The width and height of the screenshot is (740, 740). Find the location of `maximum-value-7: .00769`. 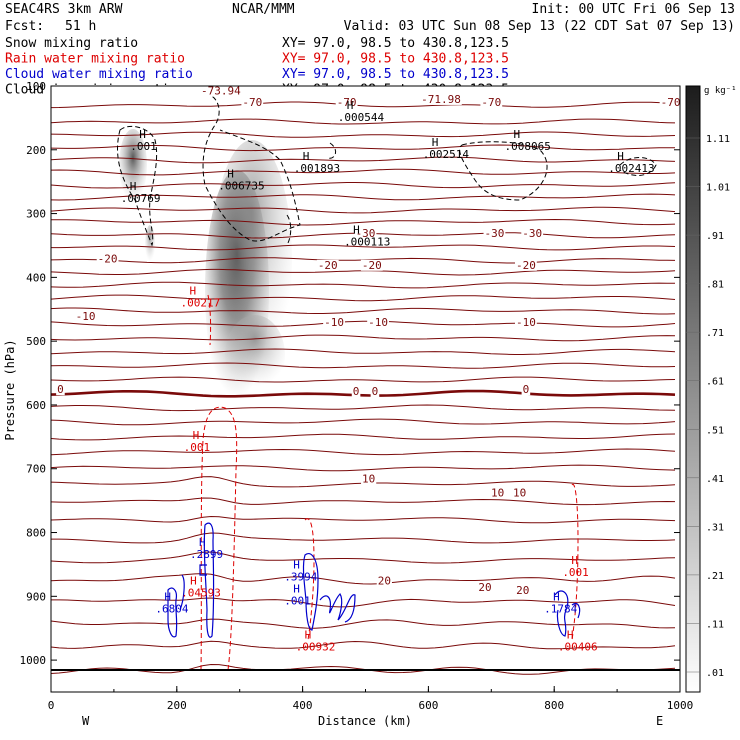

maximum-value-7: .00769 is located at coordinates (141, 198).